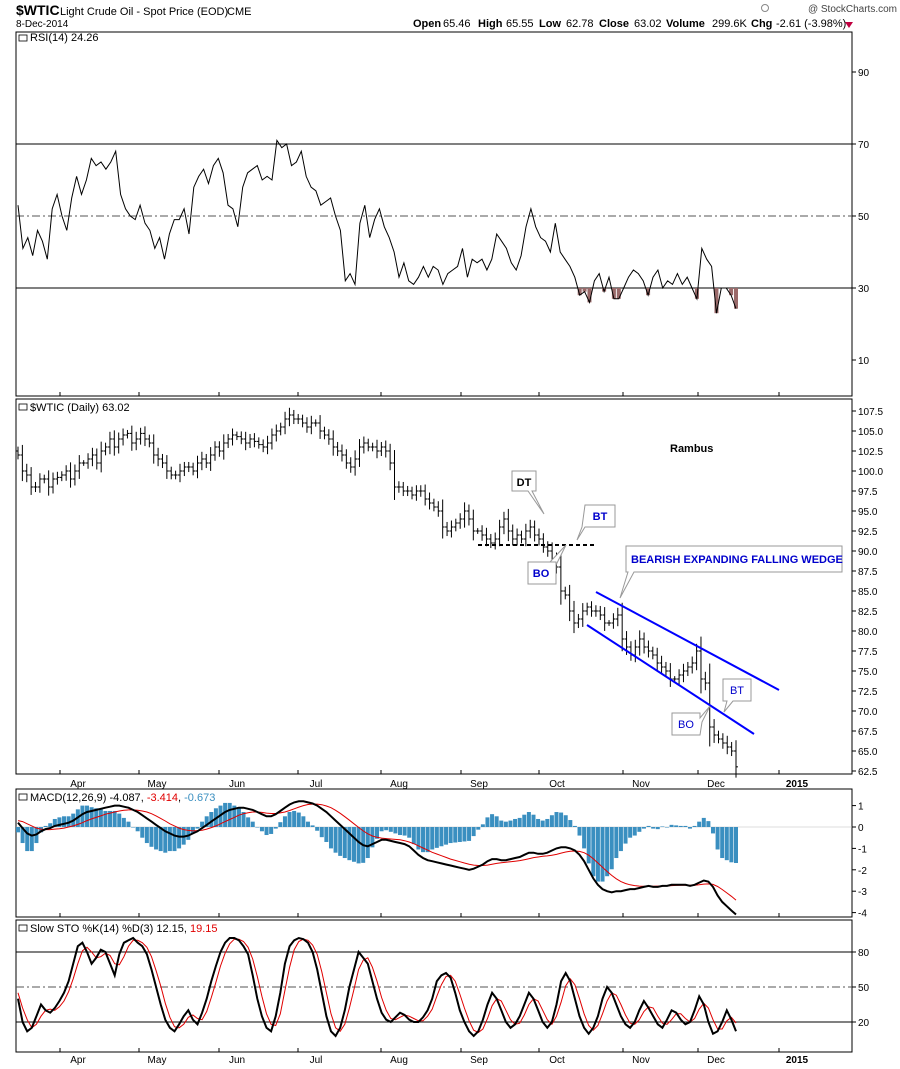 This screenshot has width=900, height=1069. What do you see at coordinates (78, 1060) in the screenshot?
I see `month-label: Apr` at bounding box center [78, 1060].